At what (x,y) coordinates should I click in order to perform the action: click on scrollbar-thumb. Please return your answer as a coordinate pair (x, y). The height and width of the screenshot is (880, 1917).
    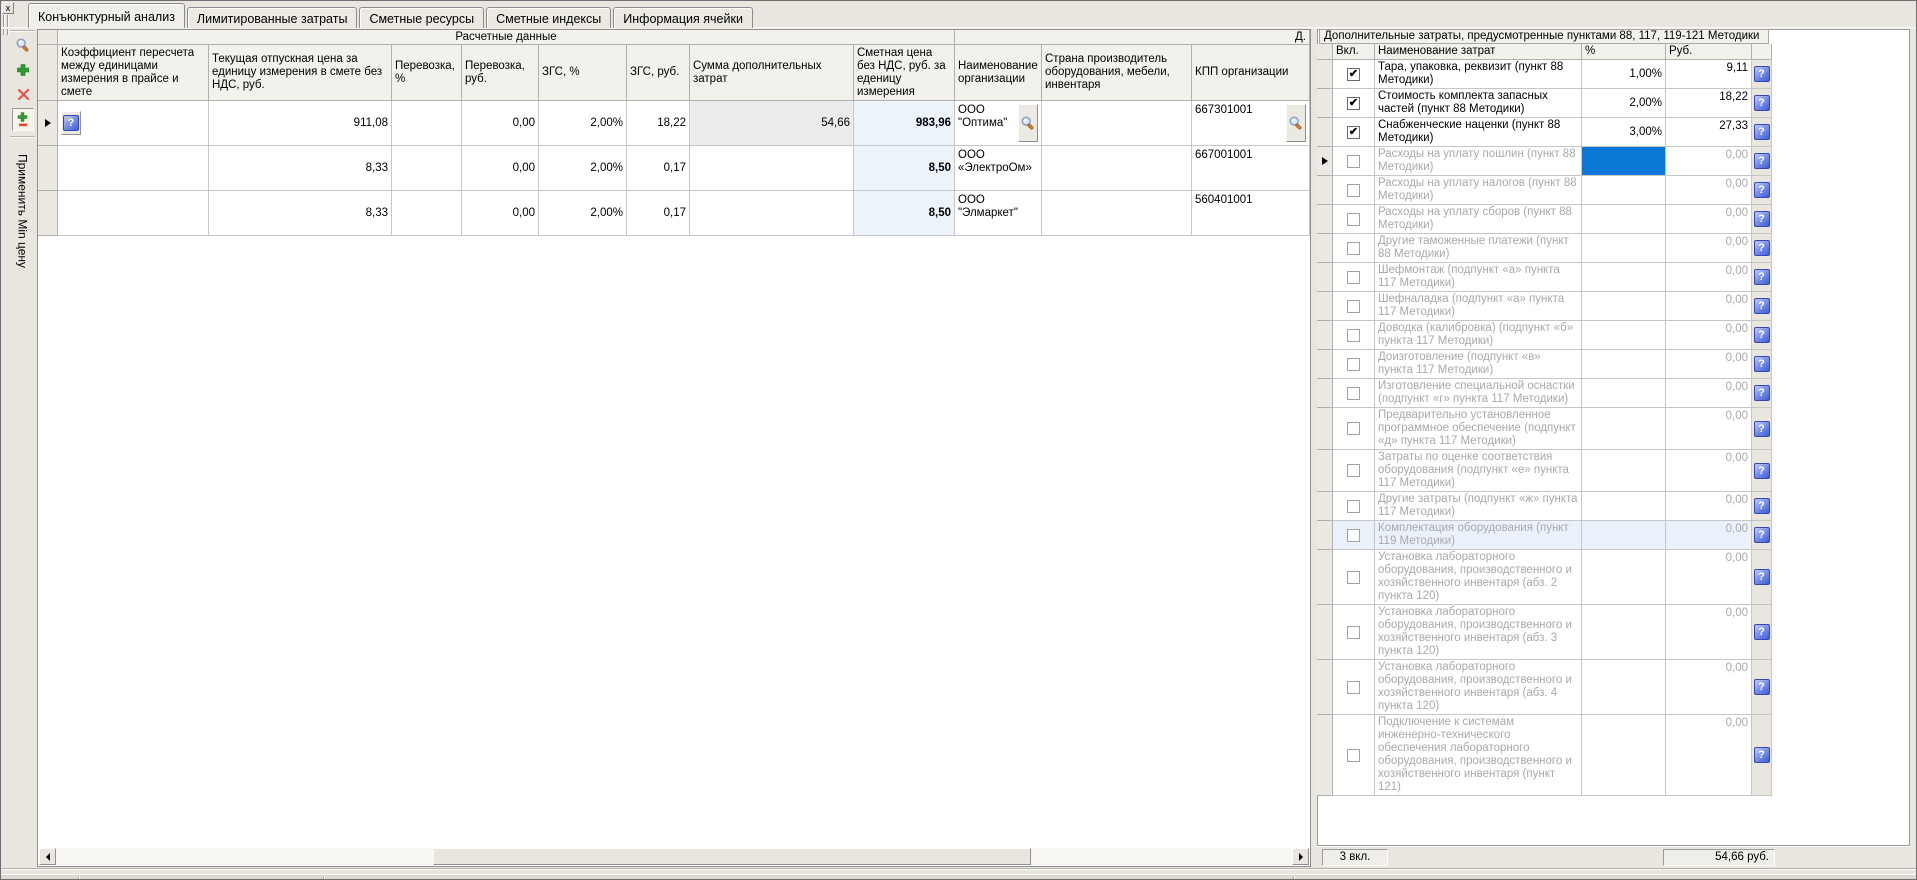
    Looking at the image, I should click on (732, 856).